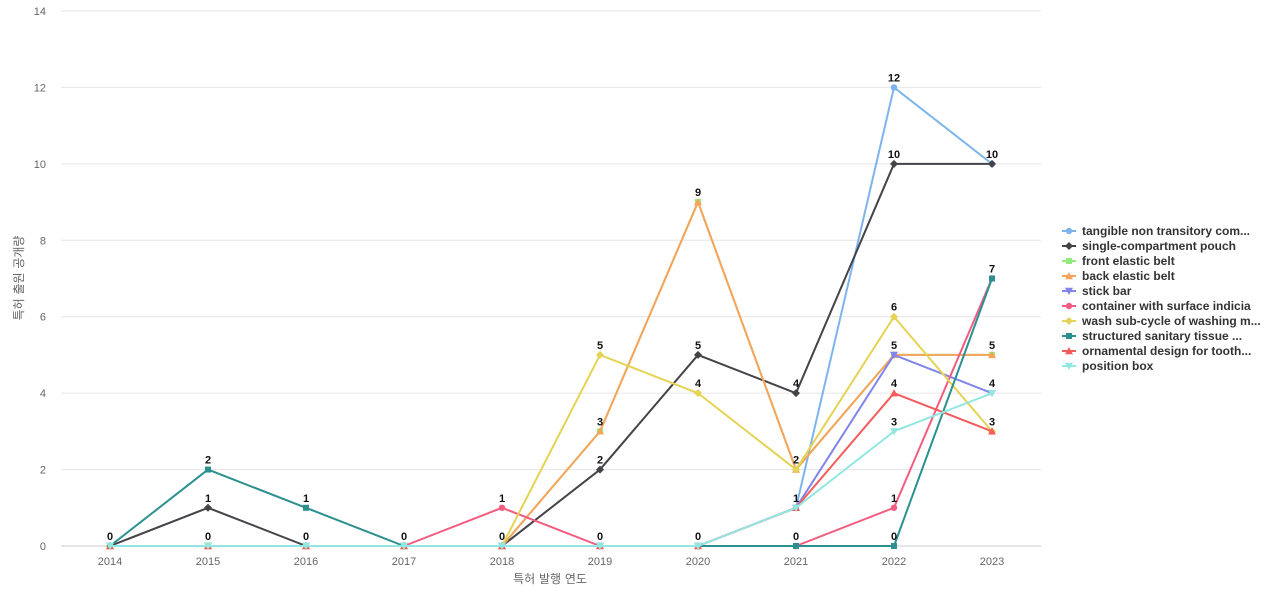 Image resolution: width=1280 pixels, height=600 pixels. I want to click on data-label: 6, so click(894, 308).